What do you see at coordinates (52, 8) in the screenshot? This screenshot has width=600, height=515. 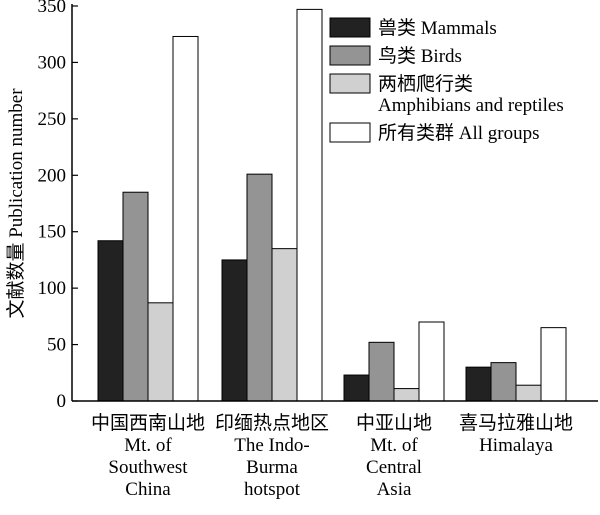 I see `y-tick-label: 350` at bounding box center [52, 8].